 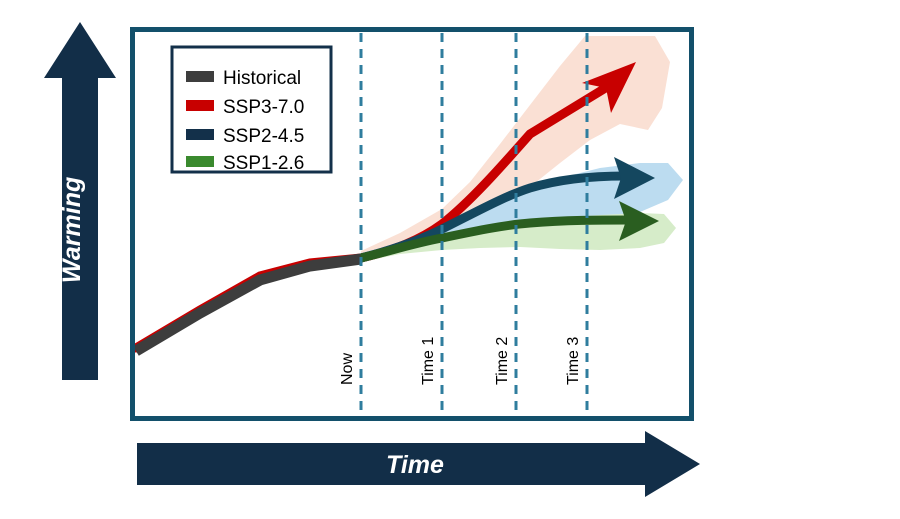 I want to click on legend-swatch-ssp370, so click(x=200, y=105).